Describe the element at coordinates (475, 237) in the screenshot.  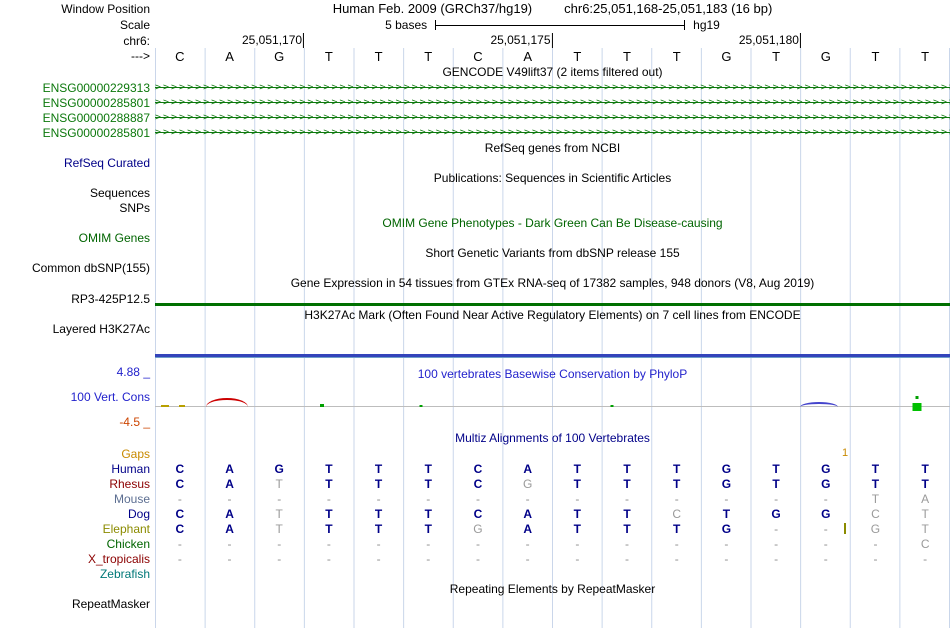
I see `omim-track-row: OMIM Genes` at that location.